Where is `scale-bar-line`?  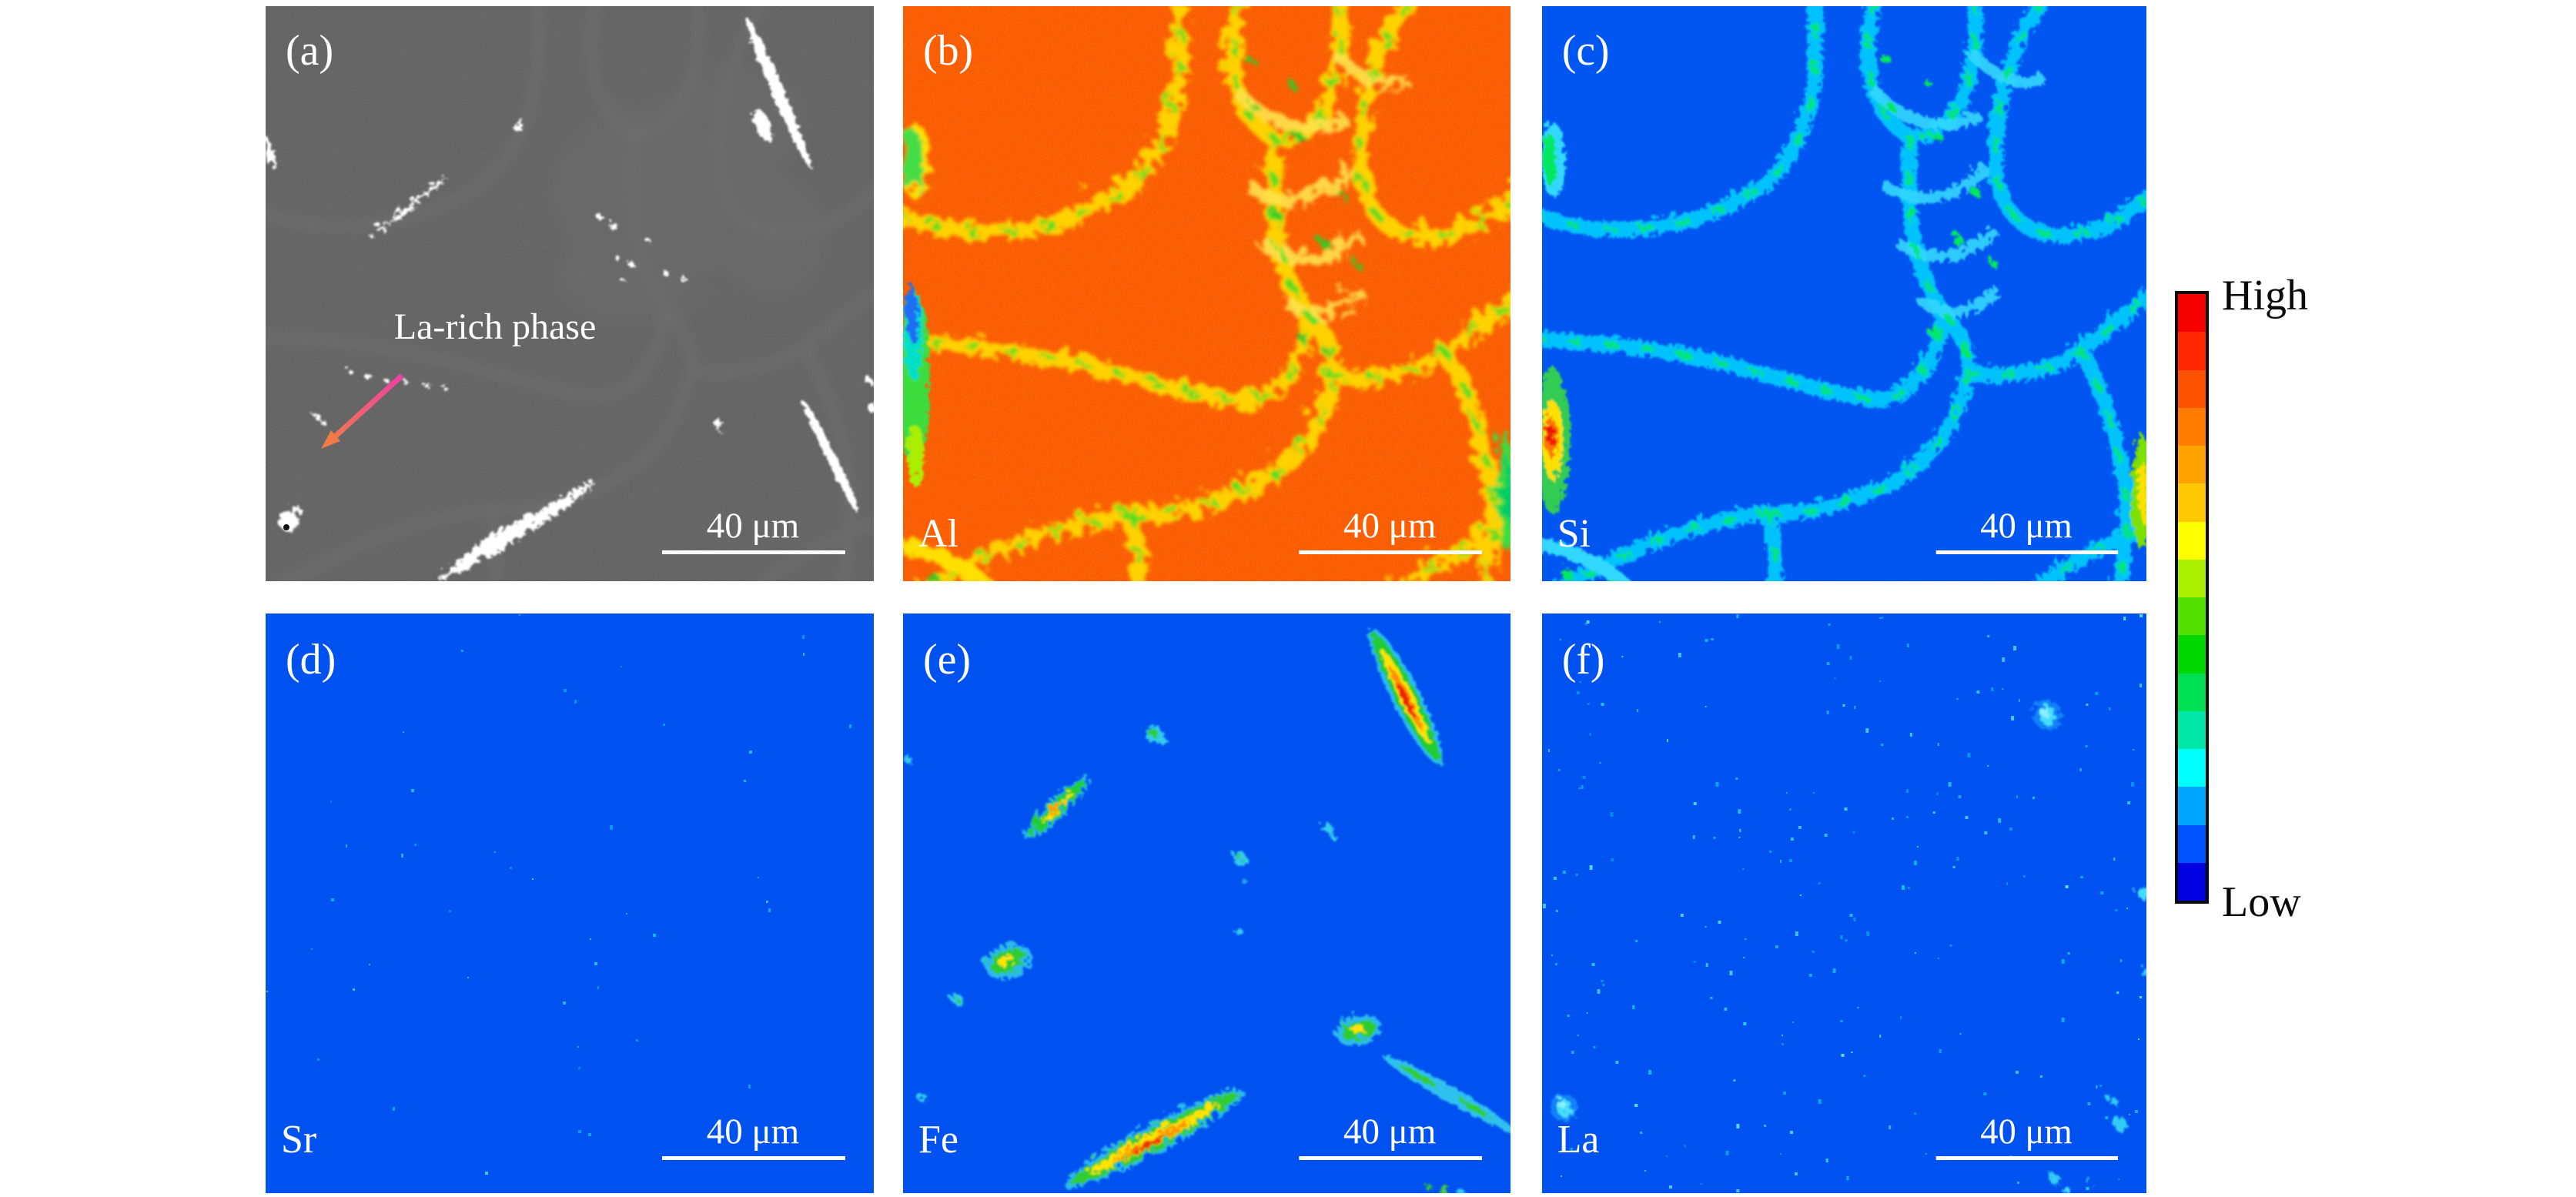
scale-bar-line is located at coordinates (753, 1158).